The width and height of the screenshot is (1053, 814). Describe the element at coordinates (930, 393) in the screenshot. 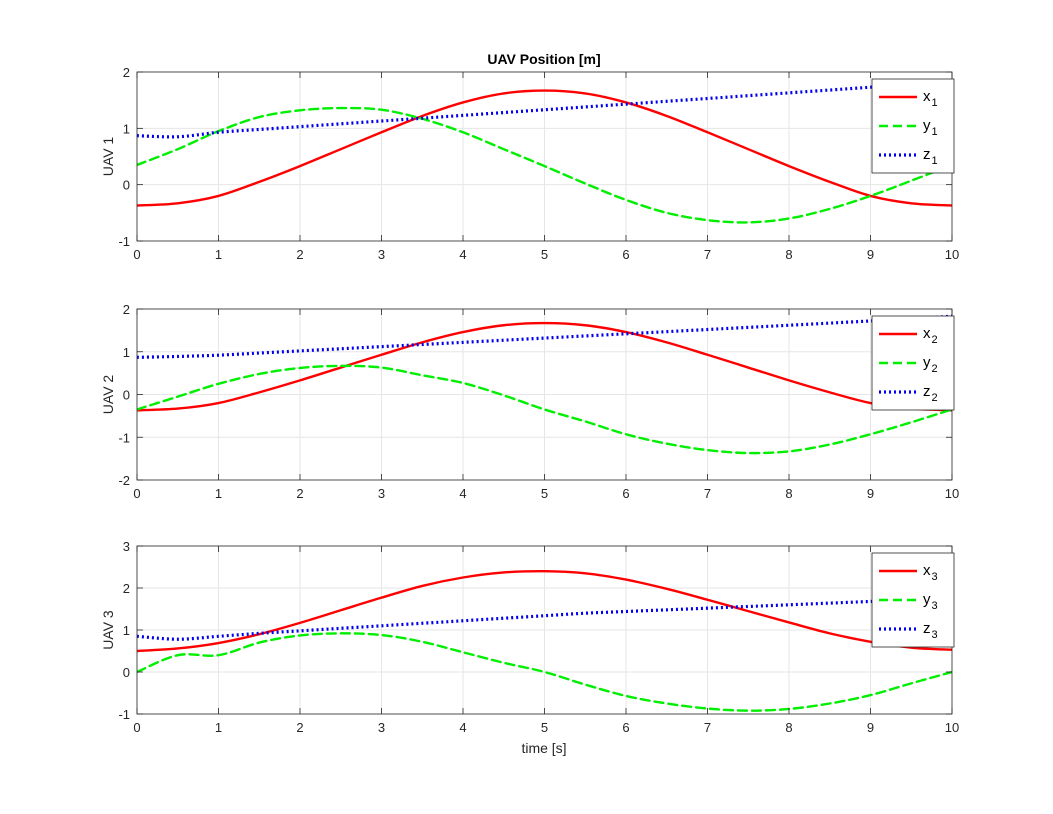

I see `legend-label-z2: z2` at that location.